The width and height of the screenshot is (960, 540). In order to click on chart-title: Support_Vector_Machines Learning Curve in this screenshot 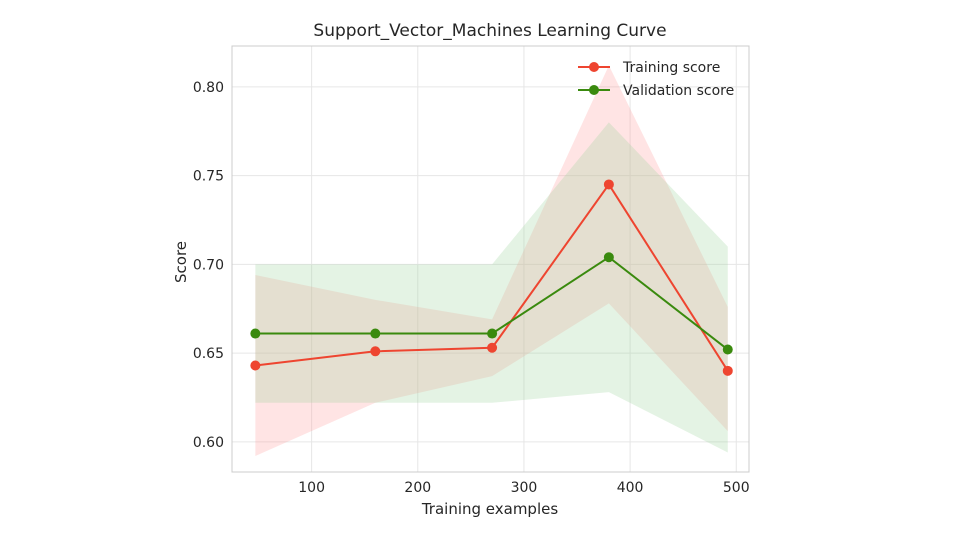, I will do `click(489, 31)`.